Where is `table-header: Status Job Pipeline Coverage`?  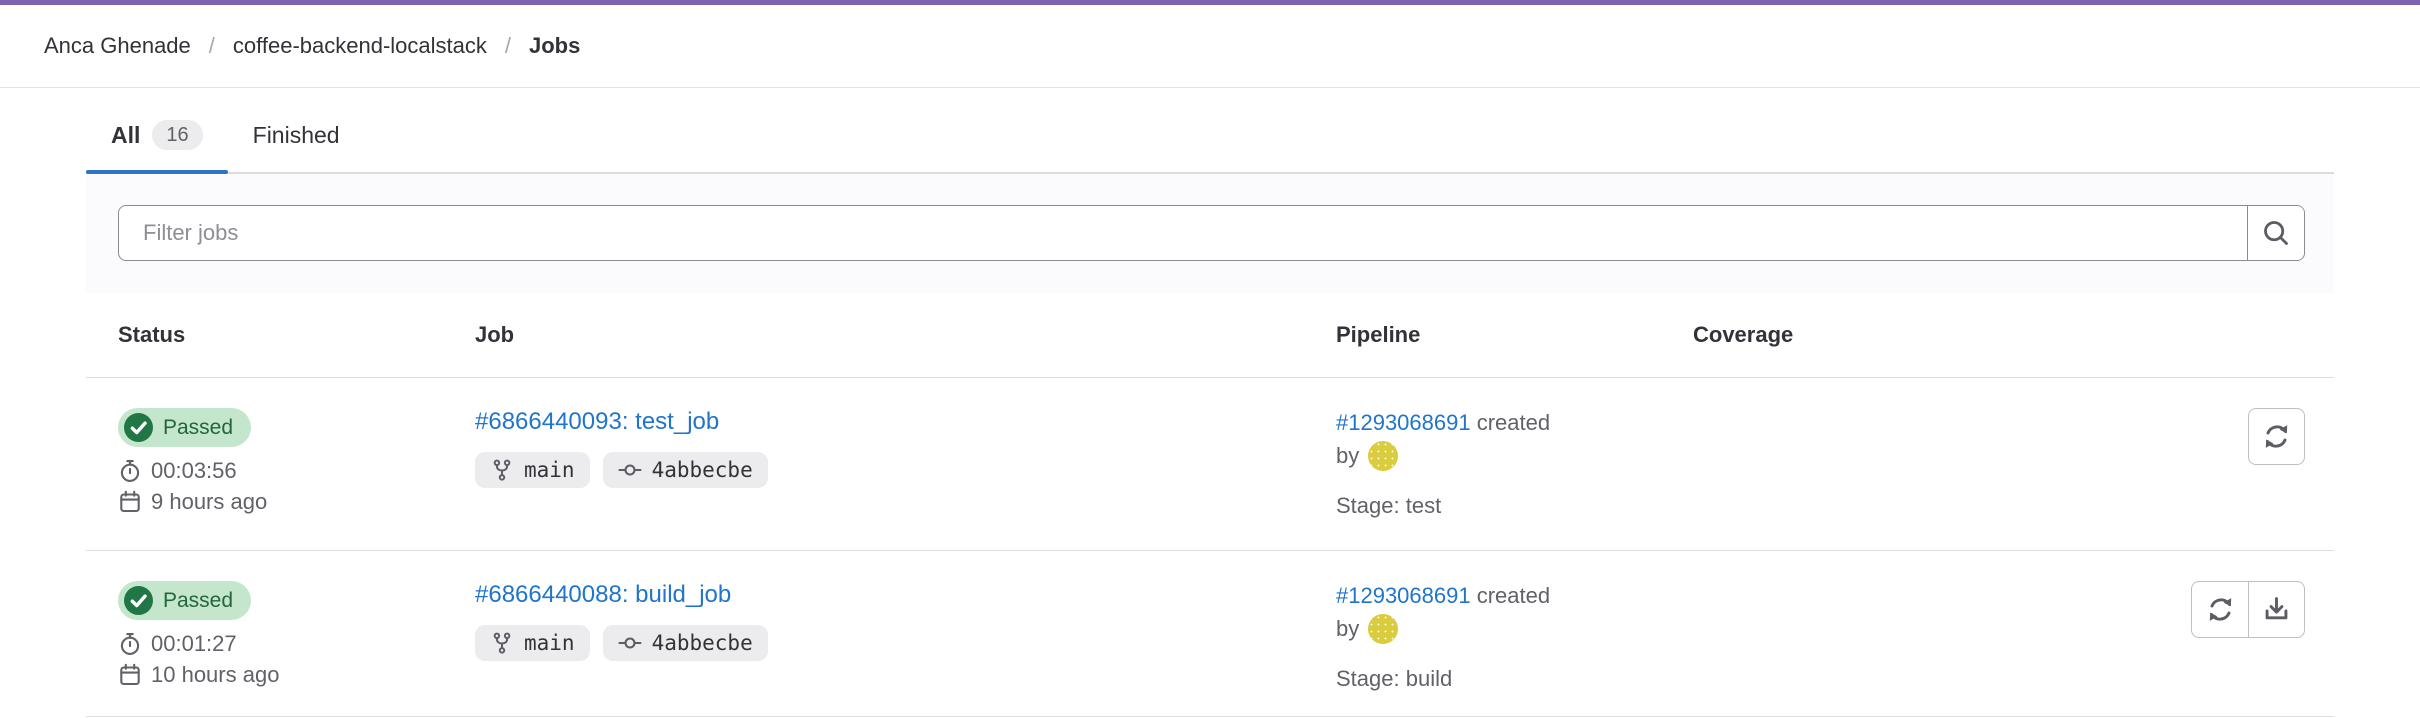 table-header: Status Job Pipeline Coverage is located at coordinates (1210, 335).